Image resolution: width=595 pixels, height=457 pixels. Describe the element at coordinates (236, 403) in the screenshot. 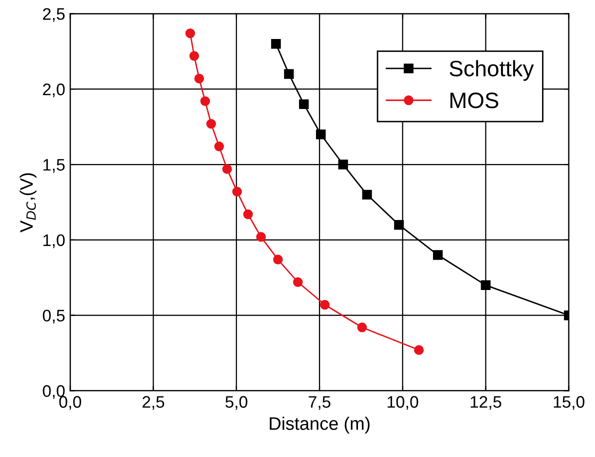

I see `x-tick-label: 5,0` at that location.